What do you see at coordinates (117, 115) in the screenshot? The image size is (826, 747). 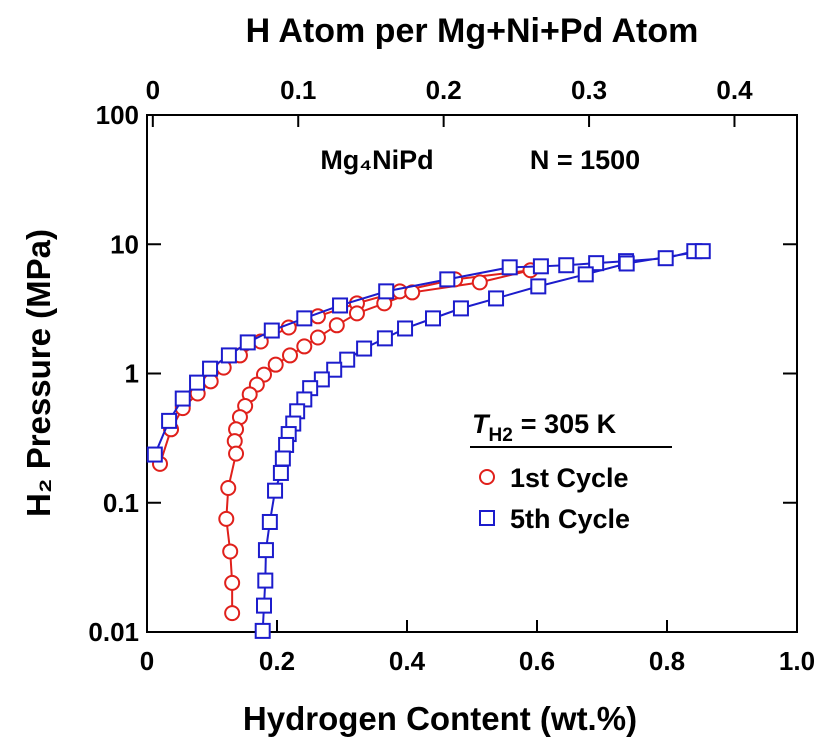 I see `y-tick-label: 100` at bounding box center [117, 115].